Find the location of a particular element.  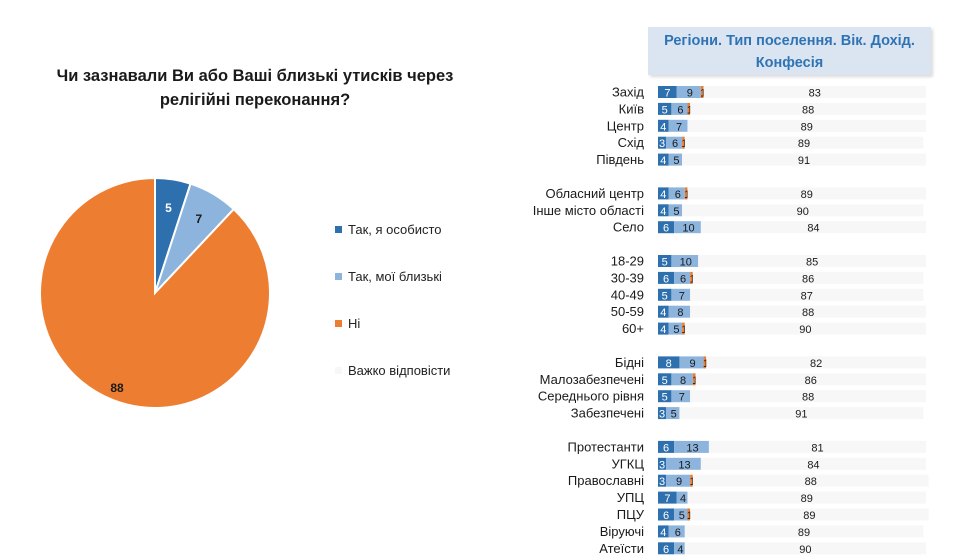

bar-row-label-4-5: Віруючі is located at coordinates (622, 531).